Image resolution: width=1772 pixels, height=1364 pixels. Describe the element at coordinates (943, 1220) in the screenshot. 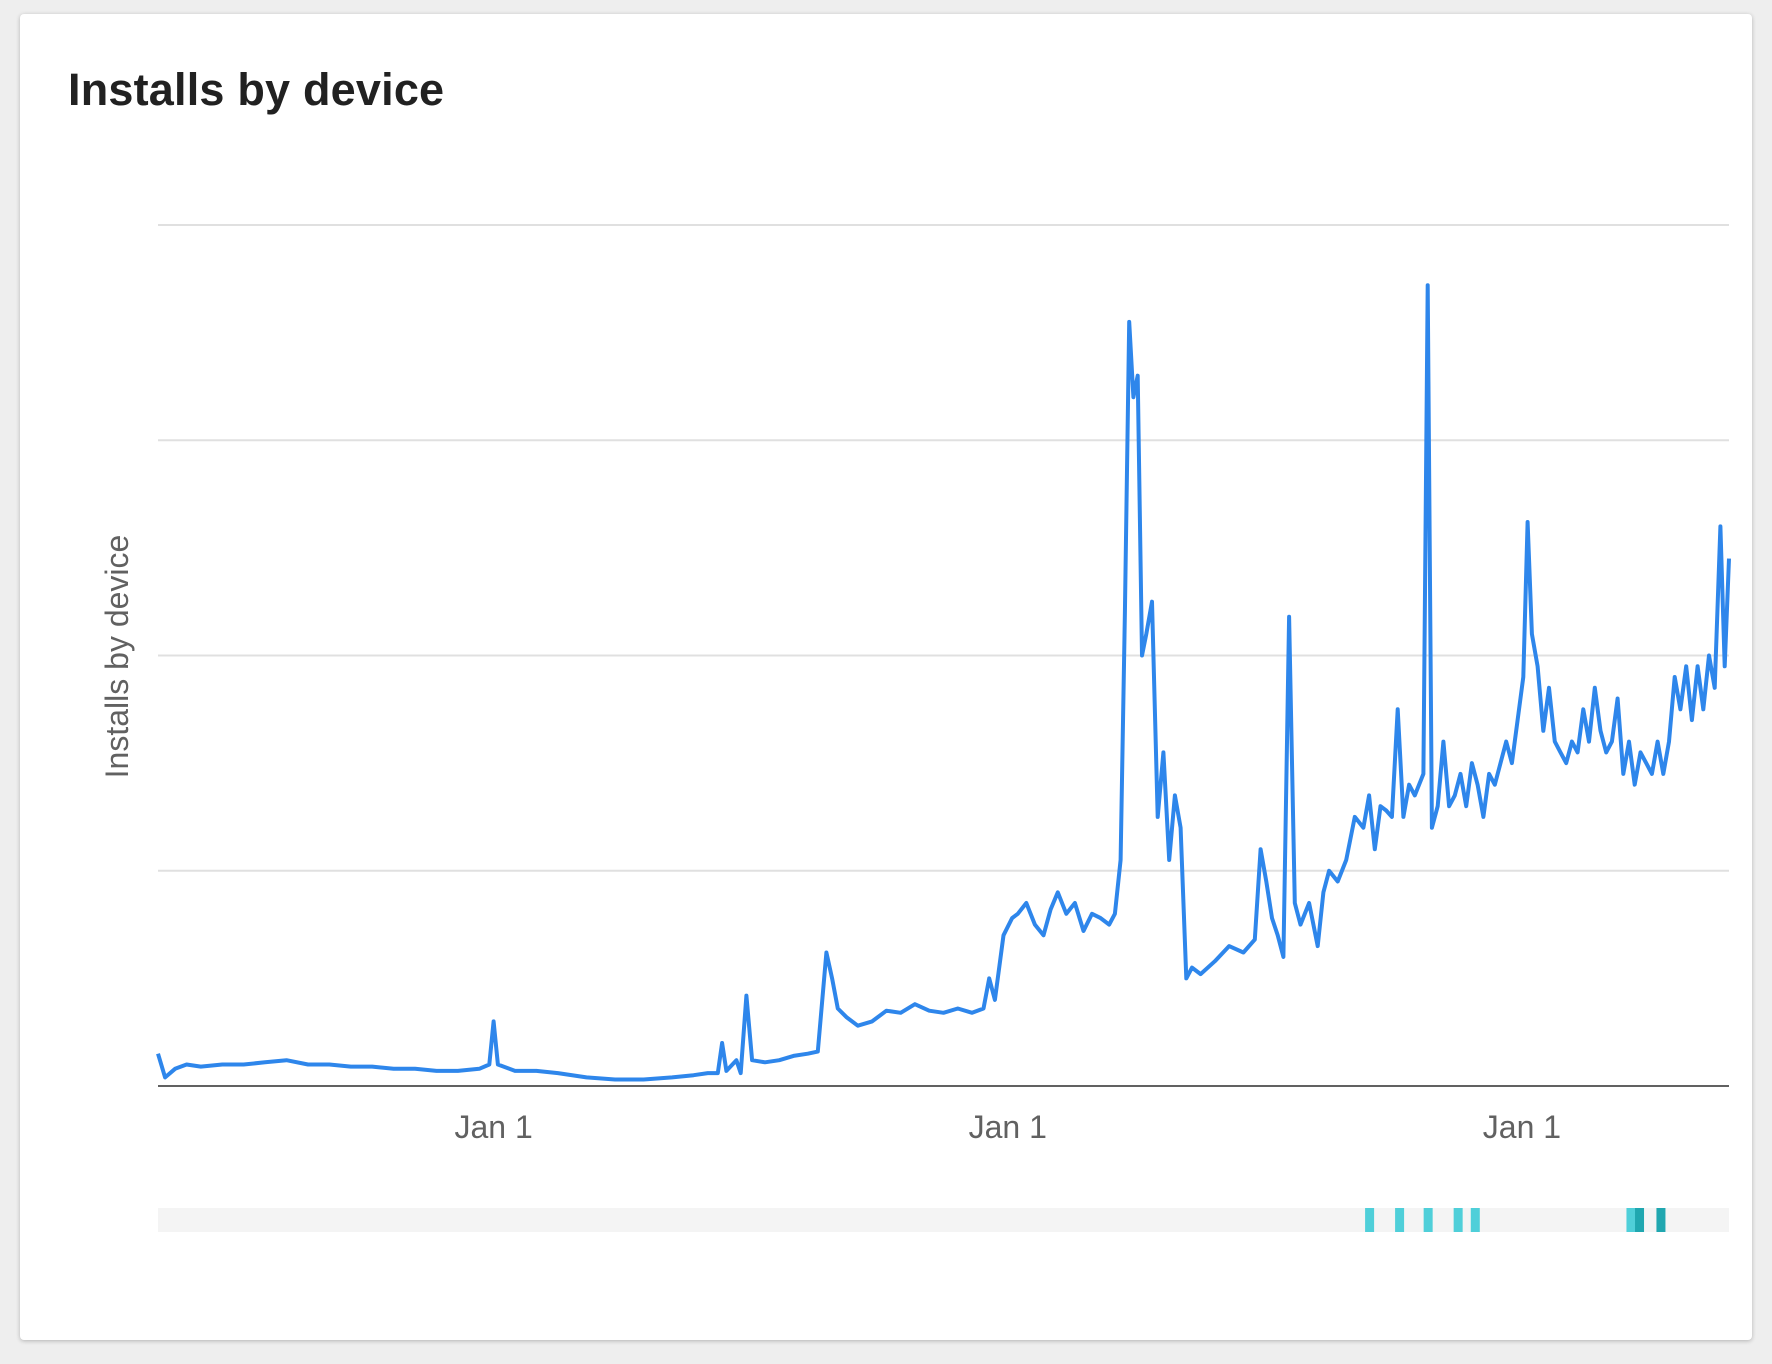

I see `range-selector-track` at that location.